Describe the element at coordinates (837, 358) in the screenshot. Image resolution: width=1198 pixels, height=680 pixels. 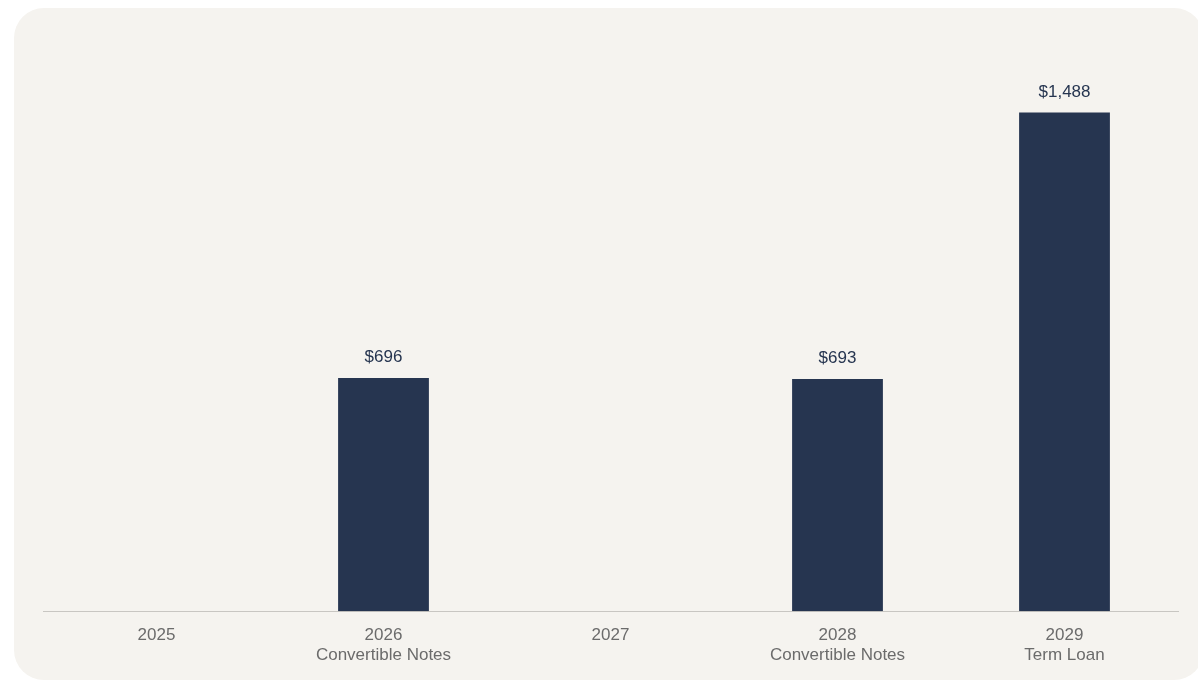
I see `data-label: $693` at that location.